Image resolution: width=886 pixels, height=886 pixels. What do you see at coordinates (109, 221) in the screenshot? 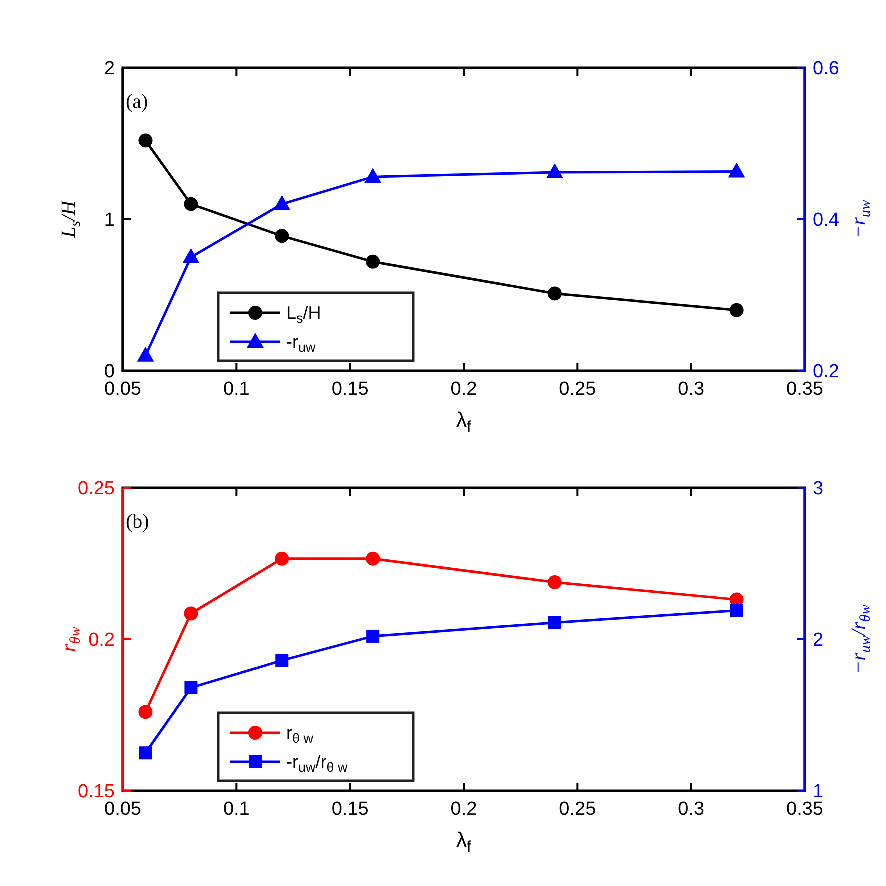
I see `y-tick-label: 1` at bounding box center [109, 221].